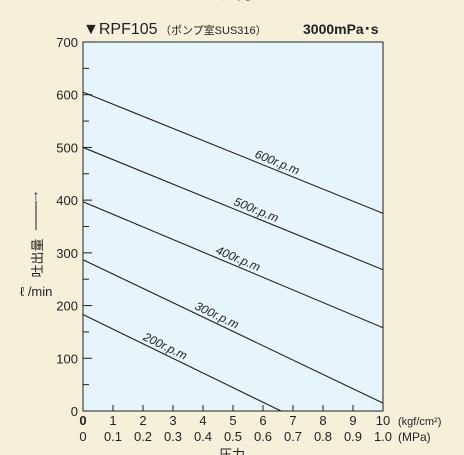 The height and width of the screenshot is (455, 464). I want to click on y-tick-label: 600, so click(67, 95).